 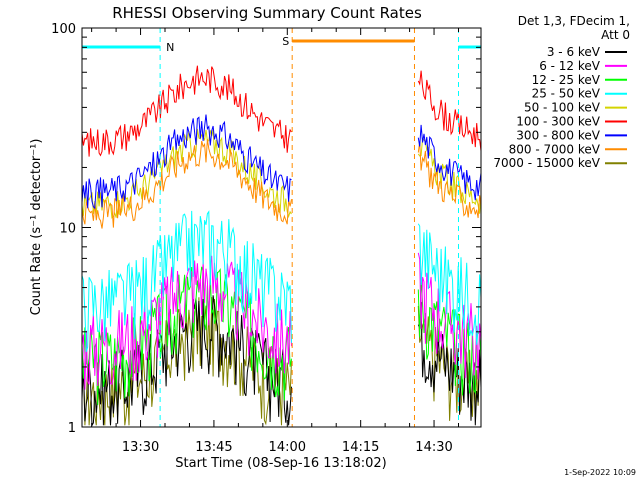 What do you see at coordinates (558, 122) in the screenshot?
I see `legend-entry-label: 100 - 300 keV` at bounding box center [558, 122].